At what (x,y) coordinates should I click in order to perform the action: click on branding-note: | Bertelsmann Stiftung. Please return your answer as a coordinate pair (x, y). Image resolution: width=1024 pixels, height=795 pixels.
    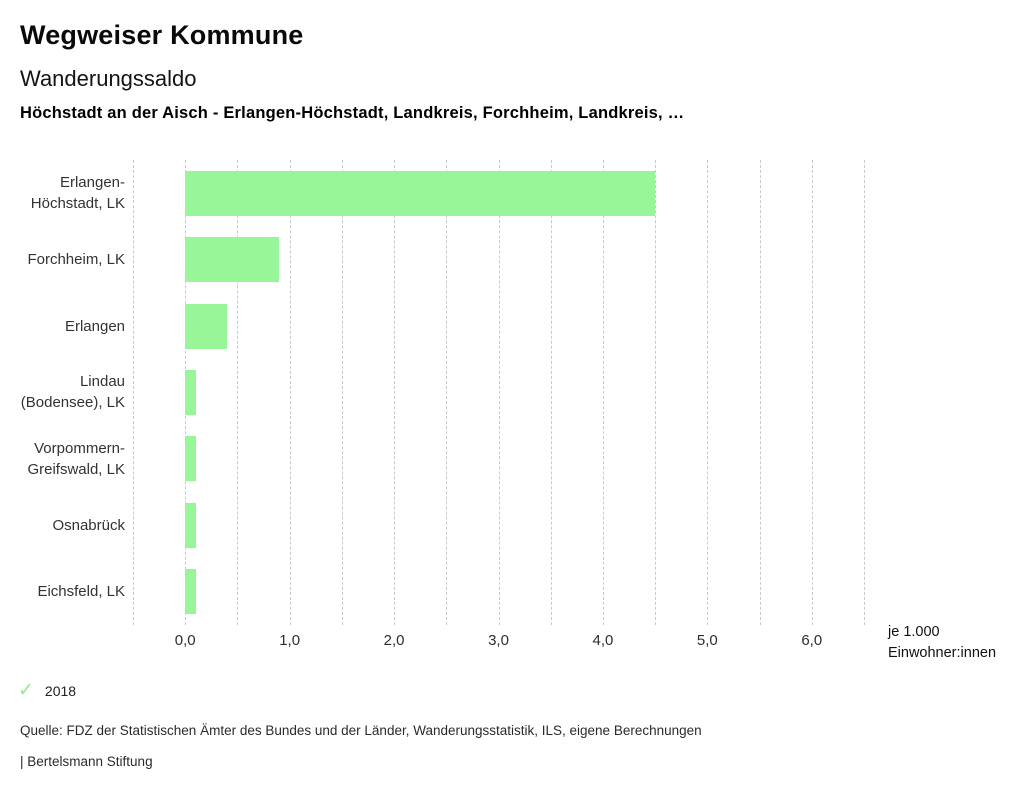
    Looking at the image, I should click on (86, 761).